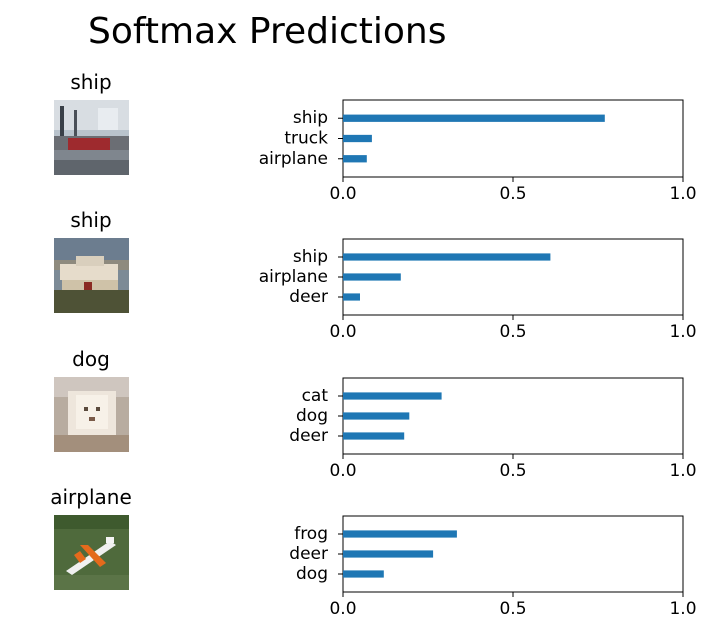  I want to click on bar-truck, so click(357, 138).